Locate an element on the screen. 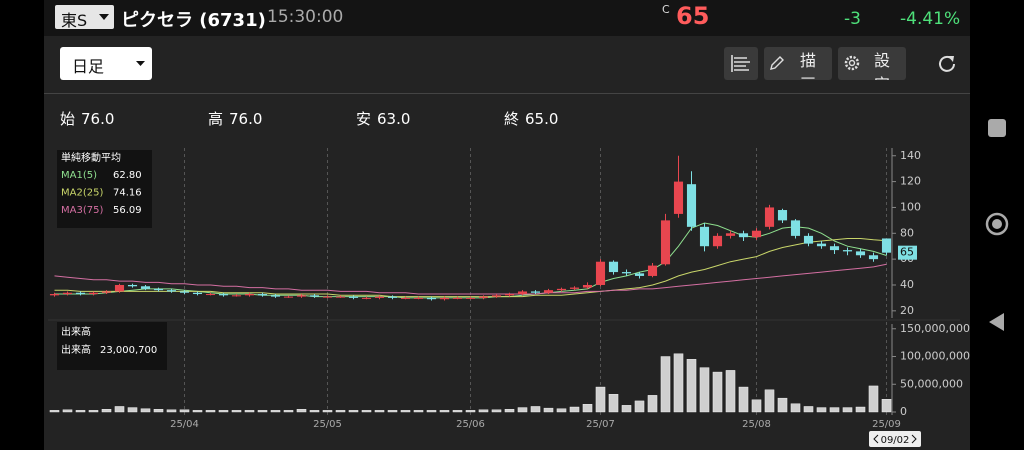 The image size is (1024, 450). ohlc-item: 高 76.0 is located at coordinates (235, 118).